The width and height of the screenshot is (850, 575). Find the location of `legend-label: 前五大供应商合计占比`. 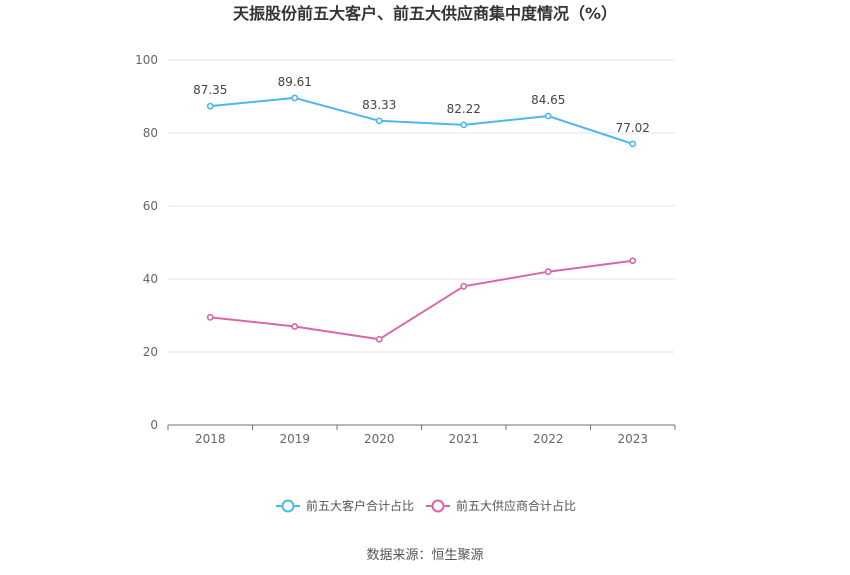

legend-label: 前五大供应商合计占比 is located at coordinates (516, 505).